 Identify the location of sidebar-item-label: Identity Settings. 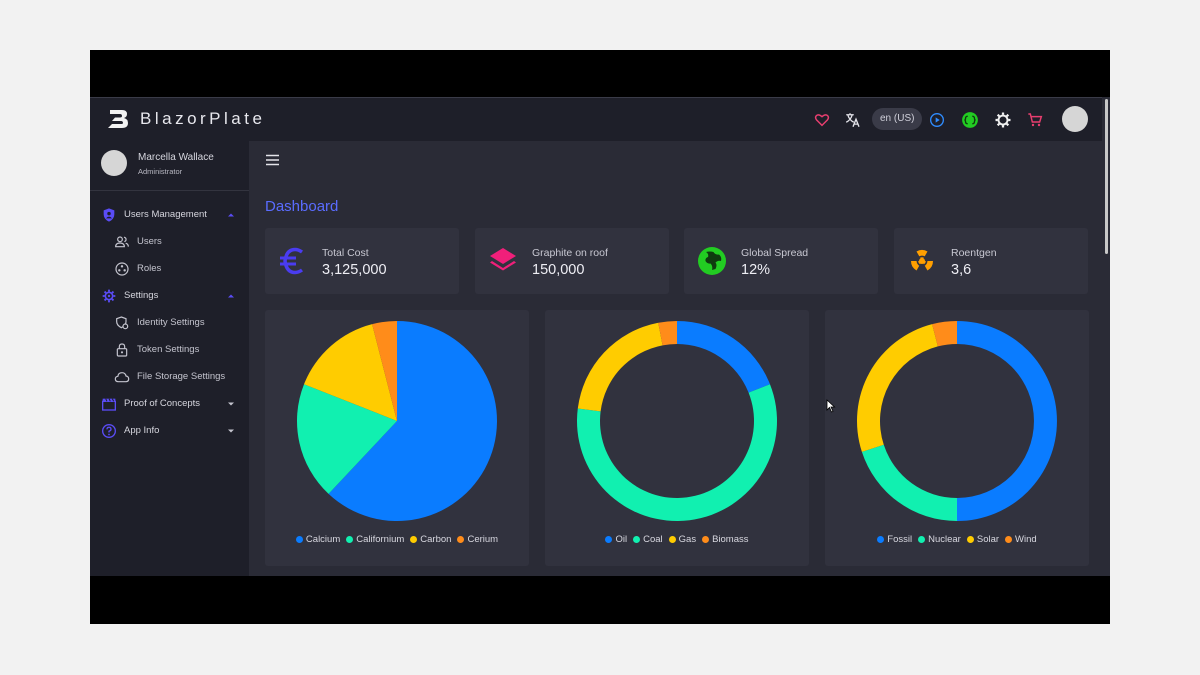
(171, 322).